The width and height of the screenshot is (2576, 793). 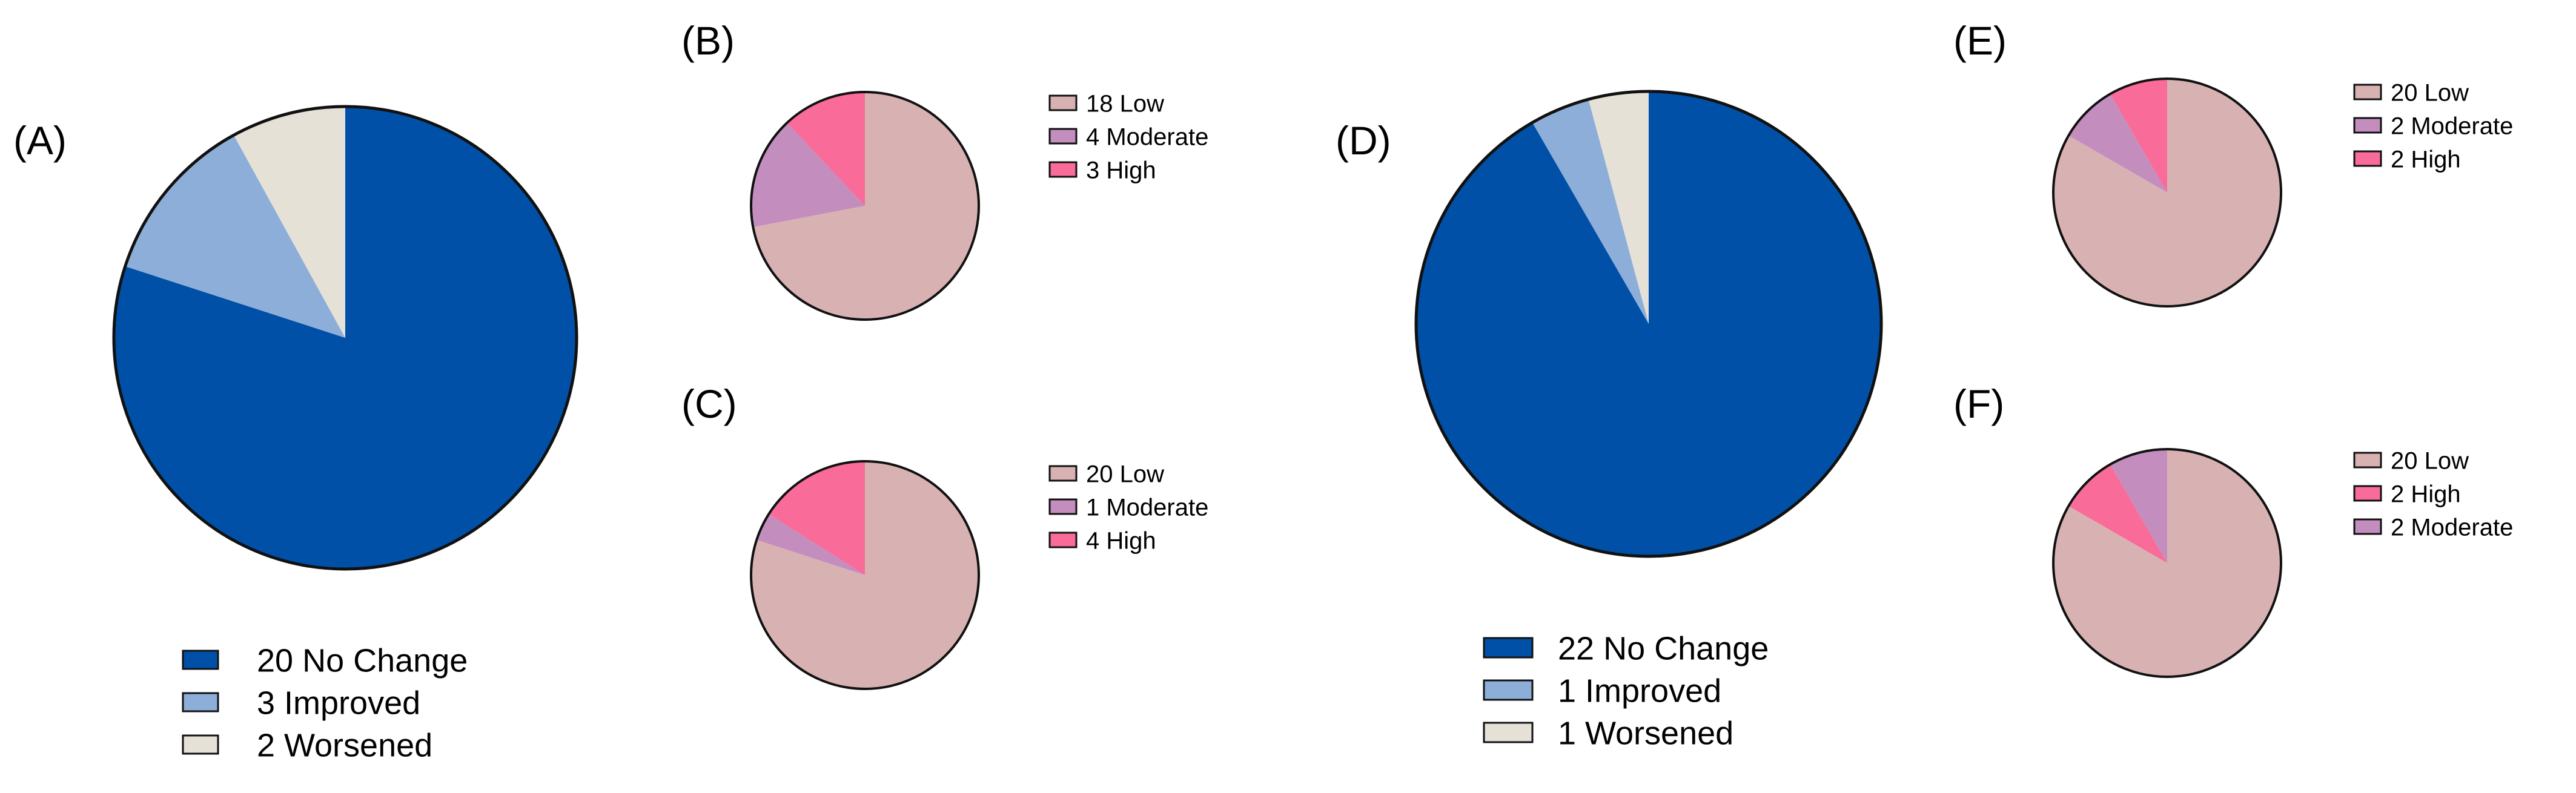 I want to click on legend-d: 22 No Change 1 Improved 1 Worsened, so click(x=1626, y=690).